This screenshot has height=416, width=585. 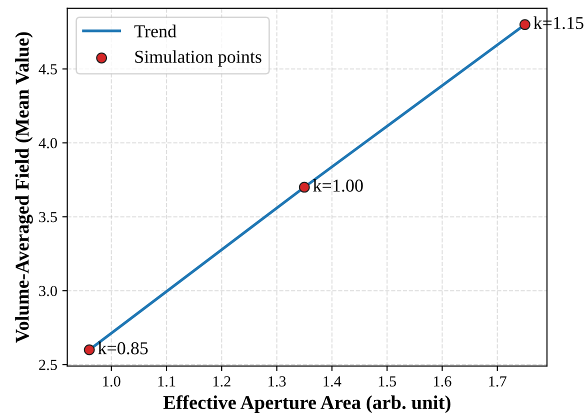 I want to click on legend-label: Simulation points, so click(x=198, y=58).